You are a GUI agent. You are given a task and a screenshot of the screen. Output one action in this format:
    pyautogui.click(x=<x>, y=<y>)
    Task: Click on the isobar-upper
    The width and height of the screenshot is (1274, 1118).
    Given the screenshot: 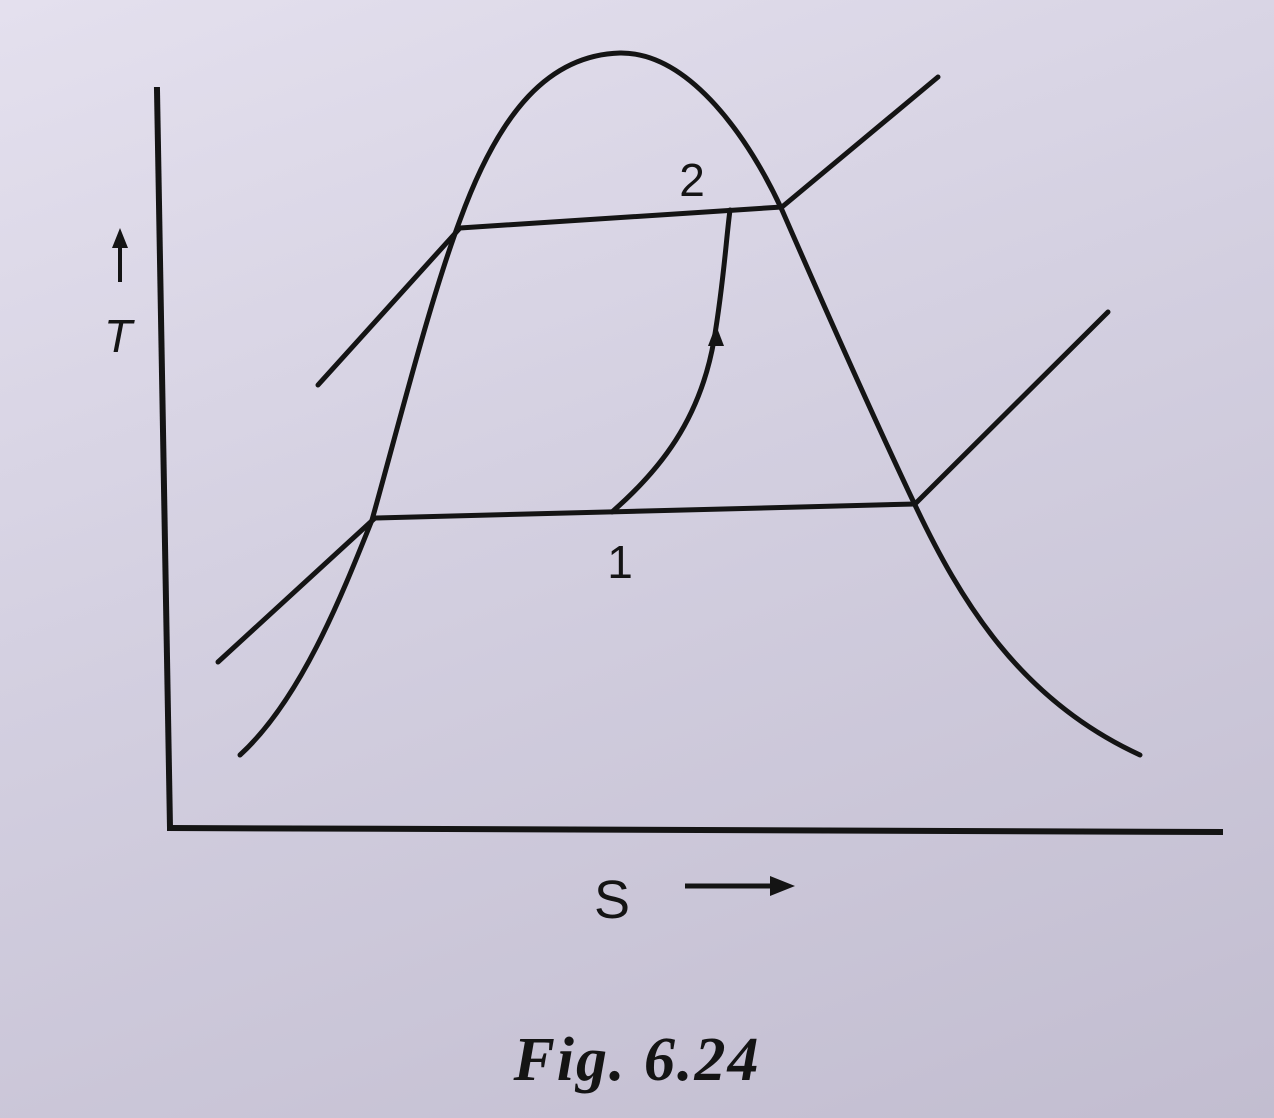 What is the action you would take?
    pyautogui.click(x=628, y=231)
    